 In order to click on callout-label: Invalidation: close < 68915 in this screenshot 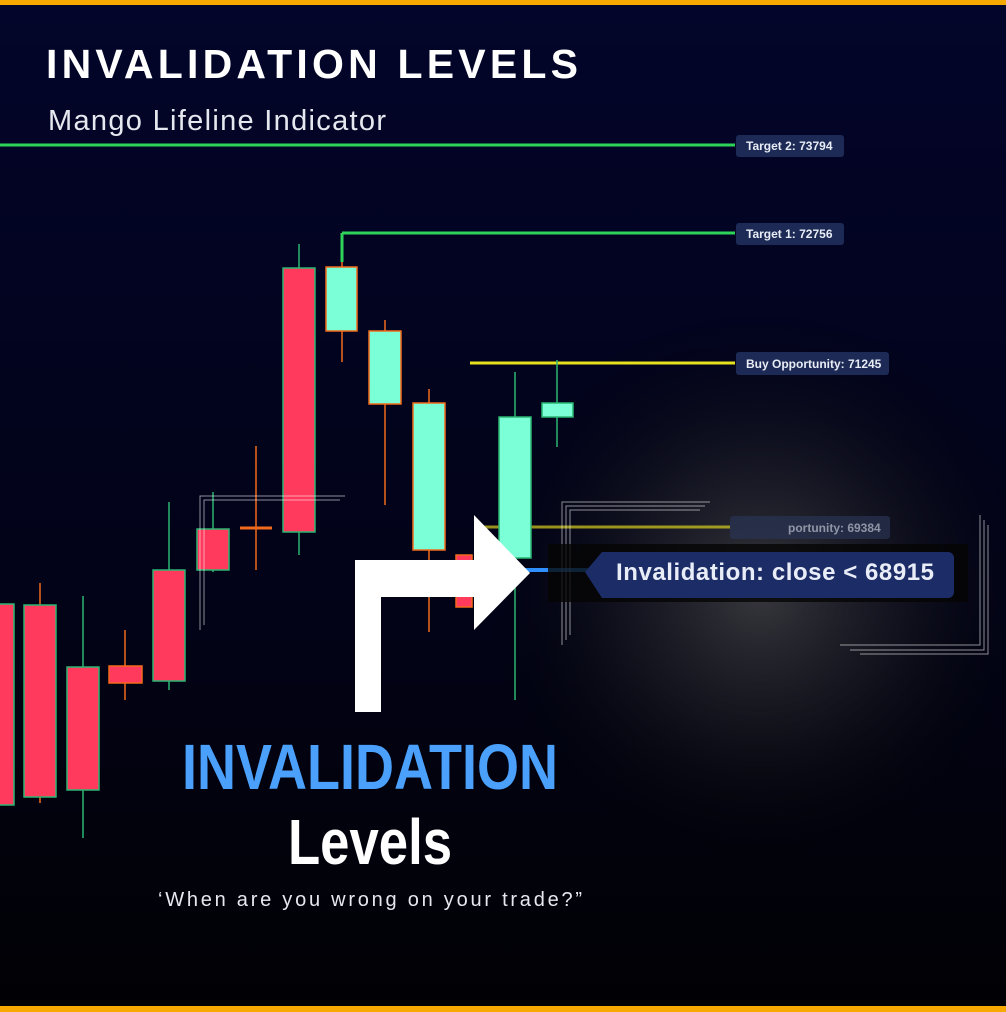, I will do `click(775, 572)`.